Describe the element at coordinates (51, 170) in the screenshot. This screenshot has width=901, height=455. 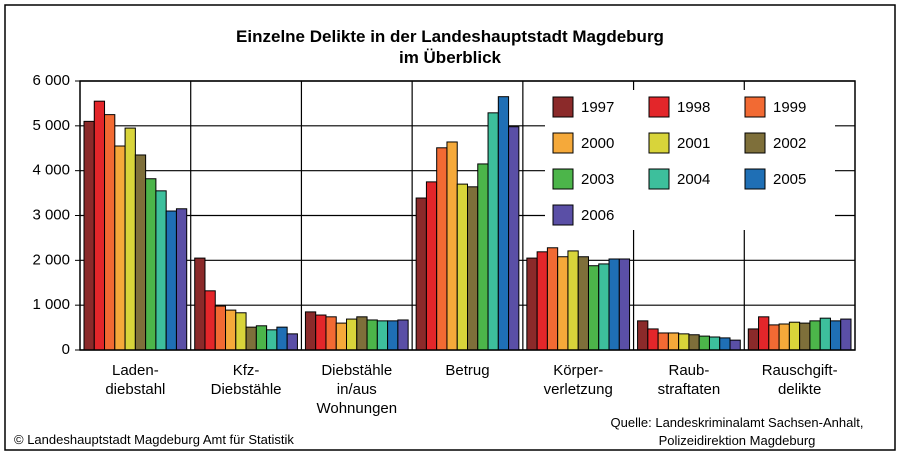
I see `y-tick-label: 4 000` at that location.